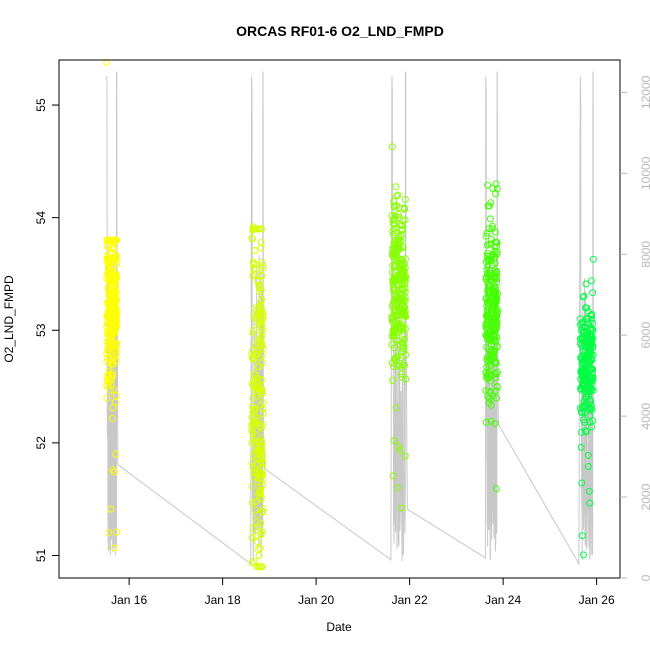  Describe the element at coordinates (41, 443) in the screenshot. I see `y-tick-label: 52` at that location.